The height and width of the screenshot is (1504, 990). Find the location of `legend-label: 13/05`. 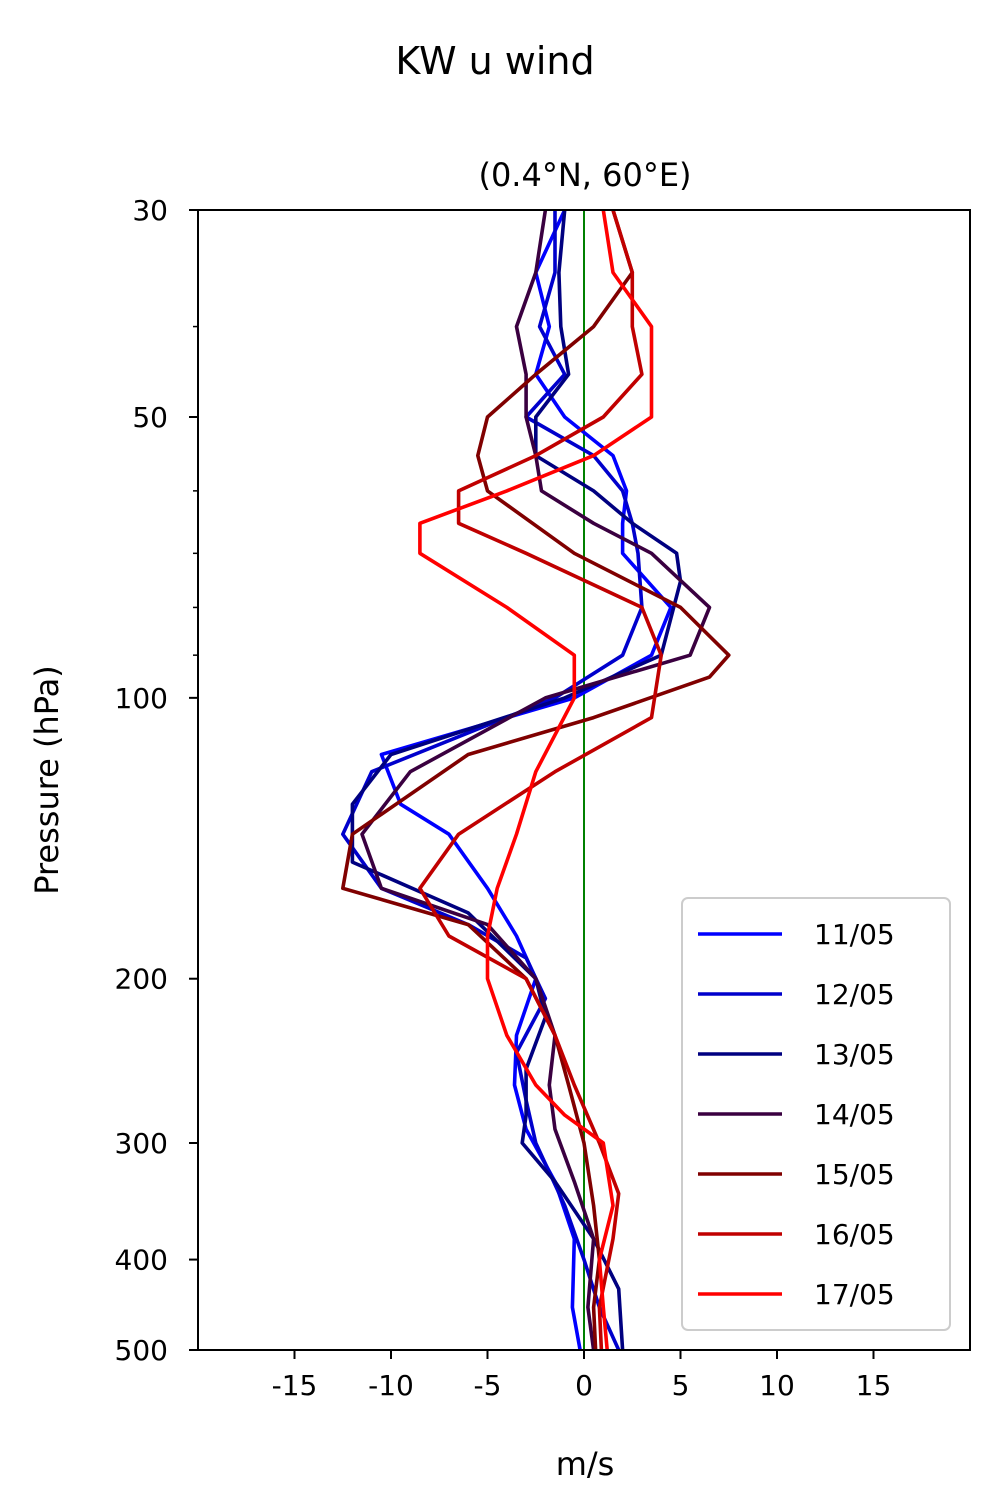

legend-label: 13/05 is located at coordinates (854, 1054).